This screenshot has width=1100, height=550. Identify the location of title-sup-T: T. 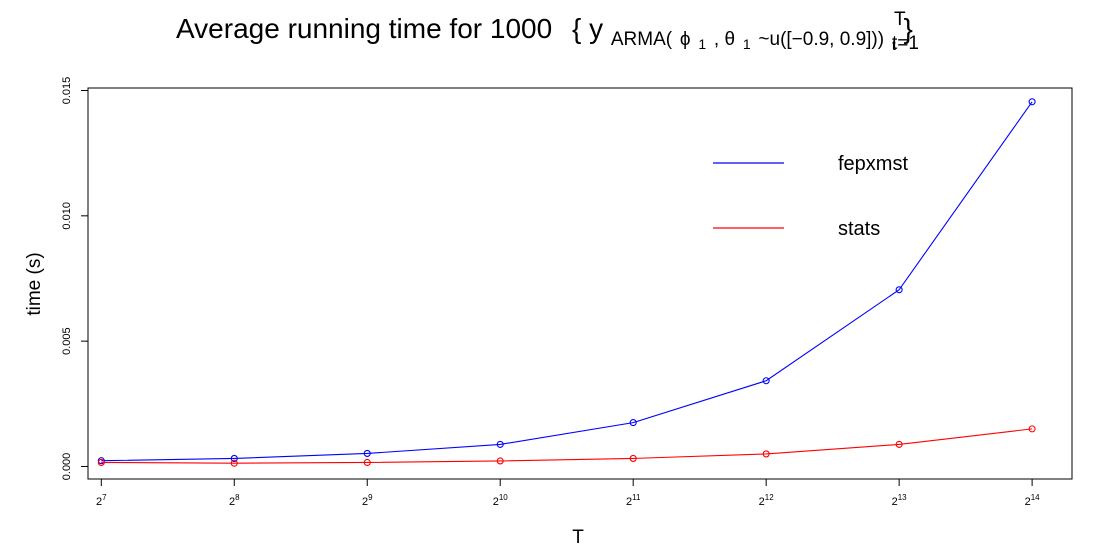
(900, 19).